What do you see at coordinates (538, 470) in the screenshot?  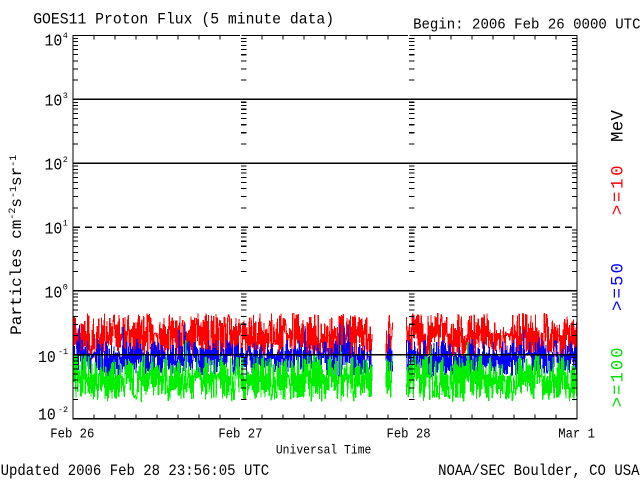 I see `svg-text: NOAA/SEC Boulder, CO USA` at bounding box center [538, 470].